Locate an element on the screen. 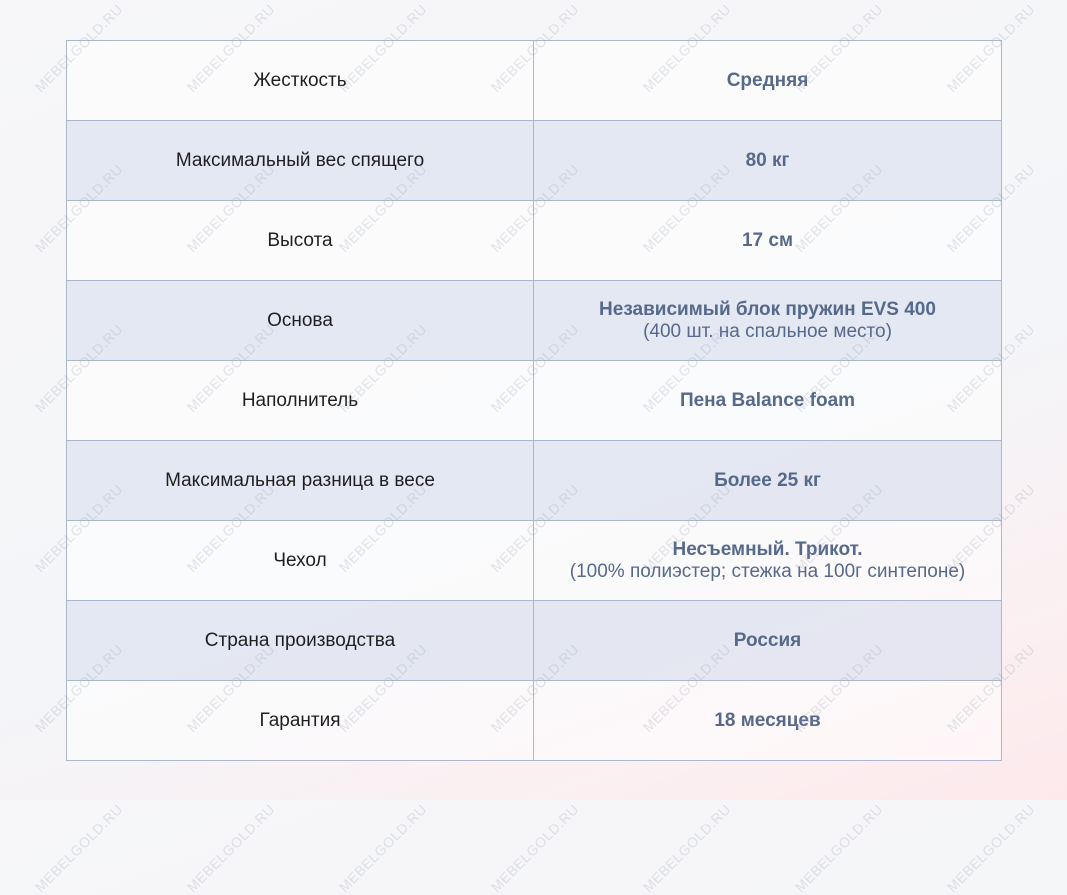 This screenshot has height=895, width=1067. spec-row: Страна производства Россия is located at coordinates (534, 640).